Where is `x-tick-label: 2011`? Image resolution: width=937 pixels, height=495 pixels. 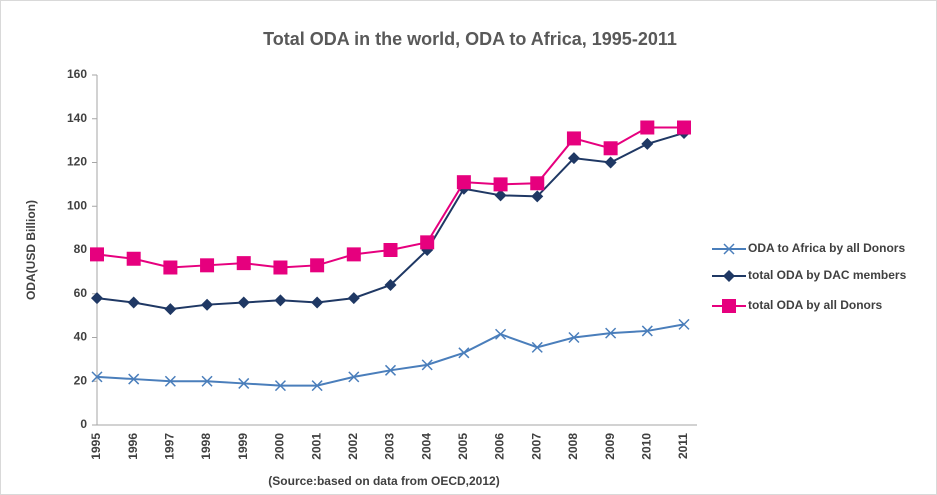 x-tick-label: 2011 is located at coordinates (683, 446).